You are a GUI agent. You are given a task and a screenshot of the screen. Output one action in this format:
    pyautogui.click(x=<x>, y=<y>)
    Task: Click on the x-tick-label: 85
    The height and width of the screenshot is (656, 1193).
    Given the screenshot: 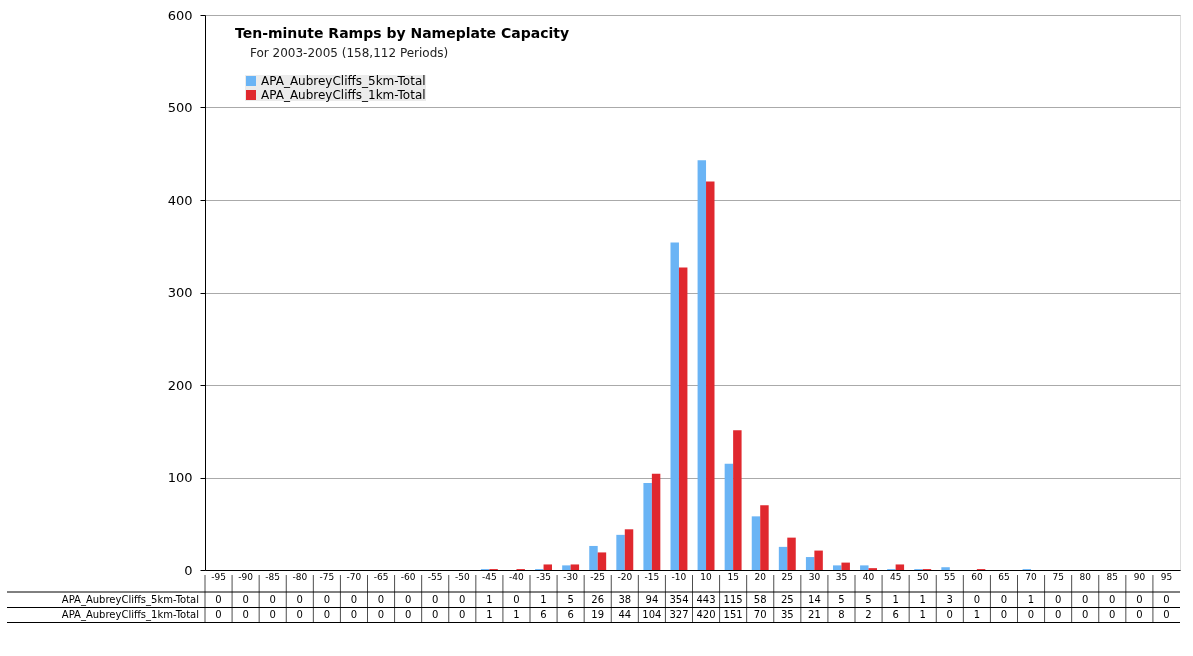 What is the action you would take?
    pyautogui.click(x=1112, y=576)
    